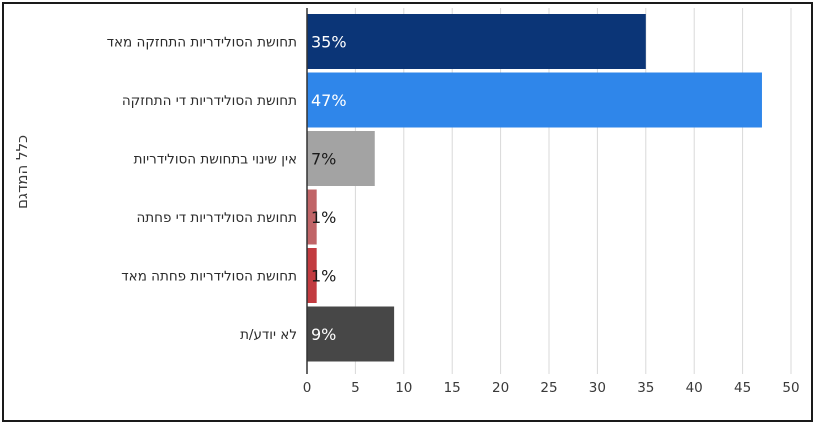 The width and height of the screenshot is (817, 426). I want to click on x-tick-label: 20, so click(500, 388).